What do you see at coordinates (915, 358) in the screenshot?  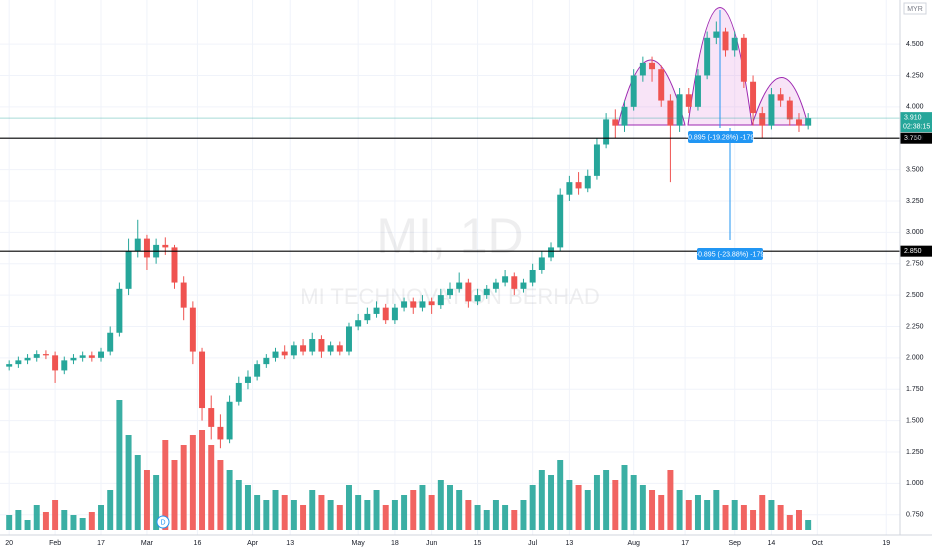 I see `y-tick-label: 2.000` at bounding box center [915, 358].